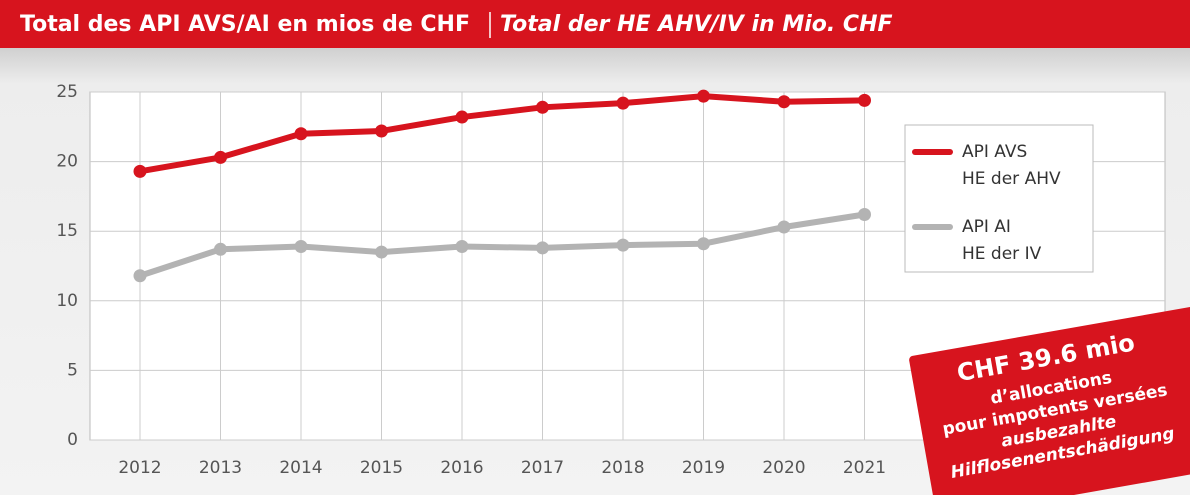 This screenshot has height=495, width=1190. What do you see at coordinates (864, 468) in the screenshot?
I see `x-tick-label: 2021` at bounding box center [864, 468].